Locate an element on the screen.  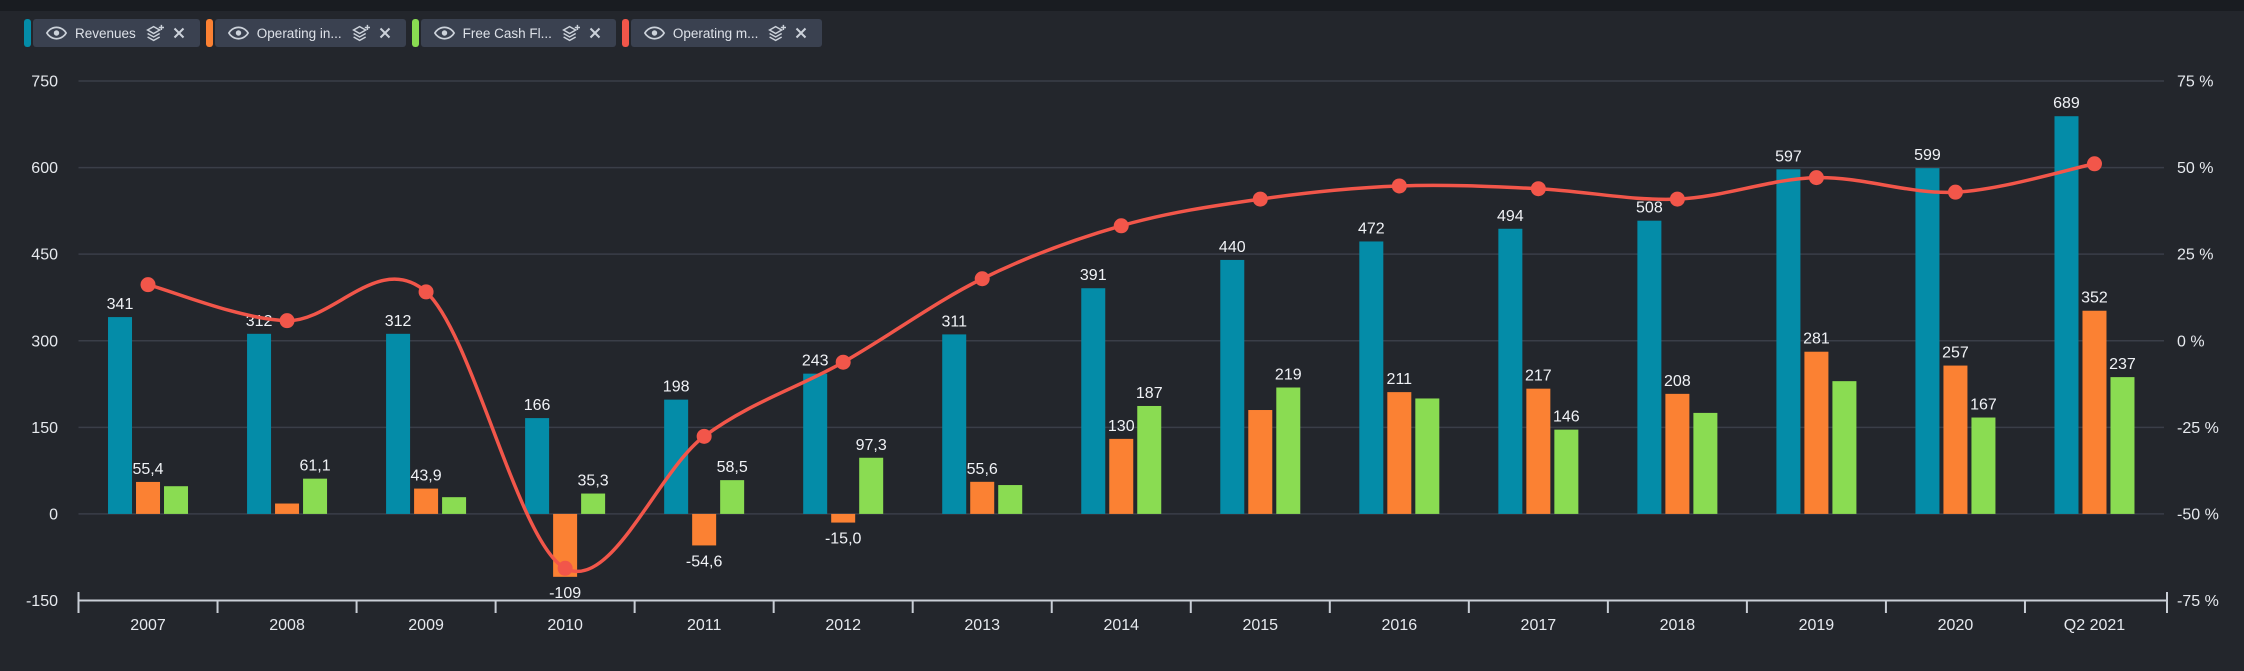
point-operating-margin-Q2 2021 is located at coordinates (2094, 164).